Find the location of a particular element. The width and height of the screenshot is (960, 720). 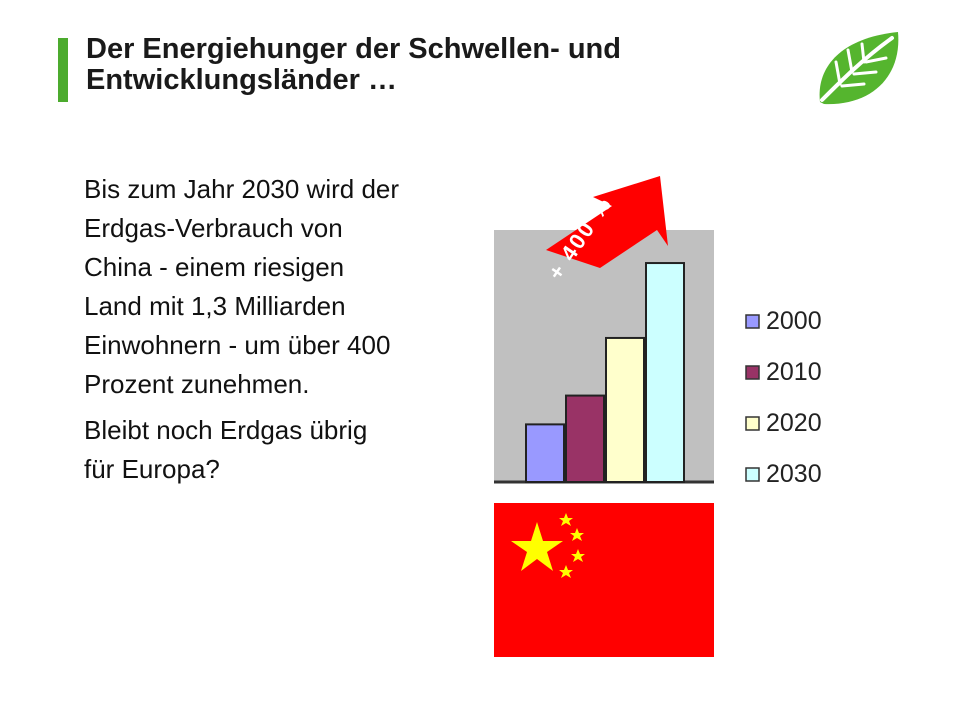

flag-big-star is located at coordinates (537, 546).